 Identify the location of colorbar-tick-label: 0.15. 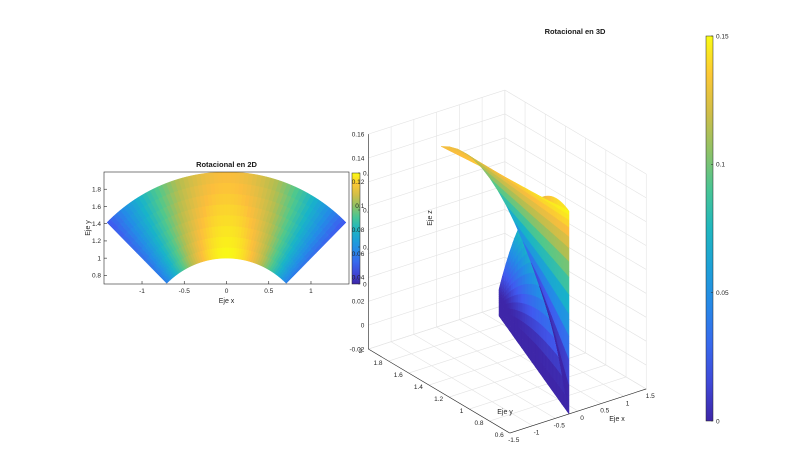
(722, 36).